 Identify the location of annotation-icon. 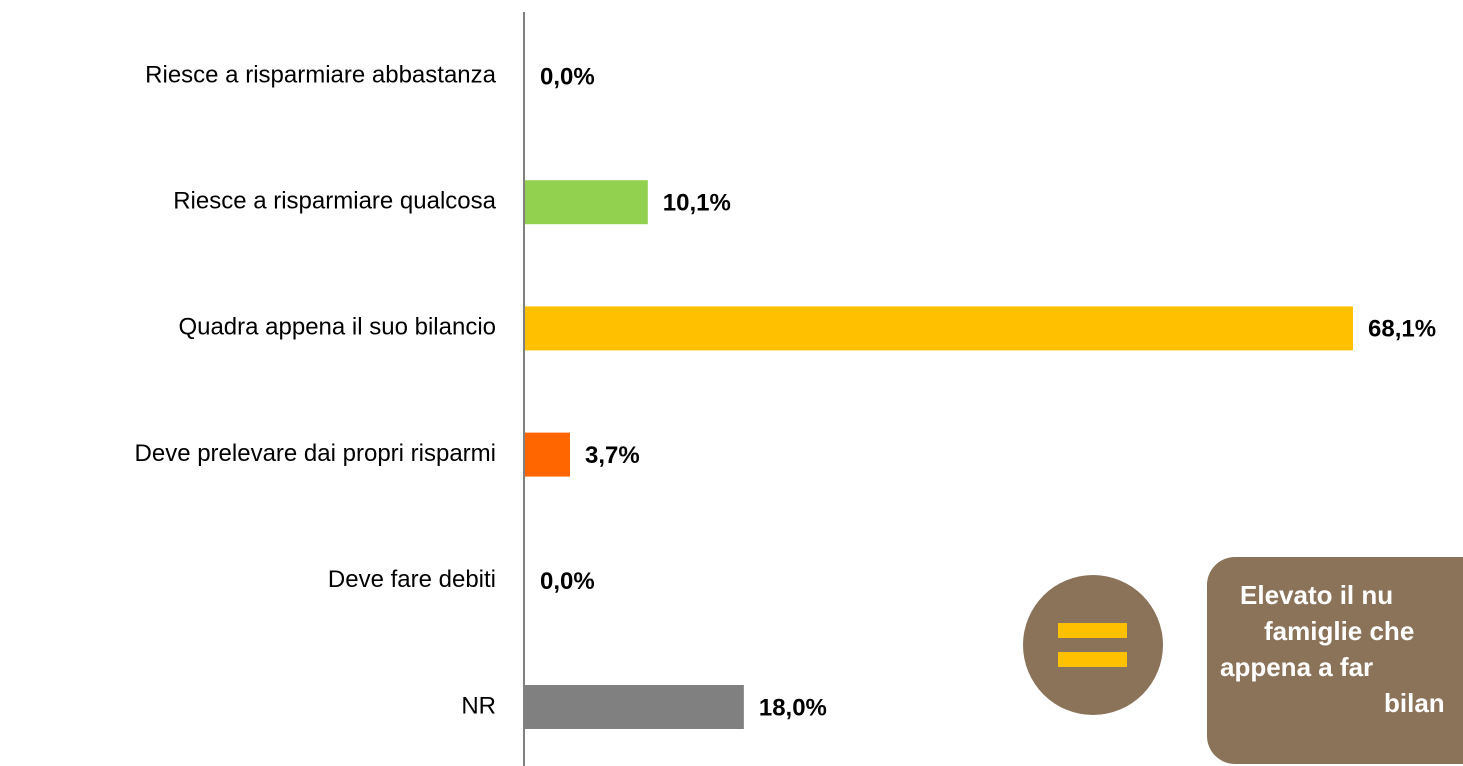
(1093, 645).